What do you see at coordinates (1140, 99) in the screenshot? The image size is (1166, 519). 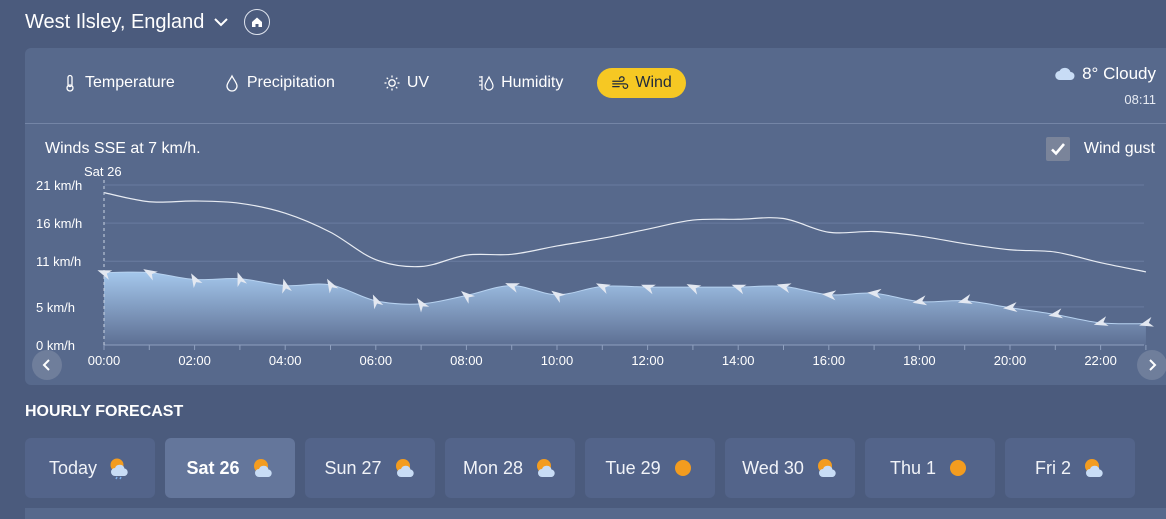 I see `current-time: 08:11` at bounding box center [1140, 99].